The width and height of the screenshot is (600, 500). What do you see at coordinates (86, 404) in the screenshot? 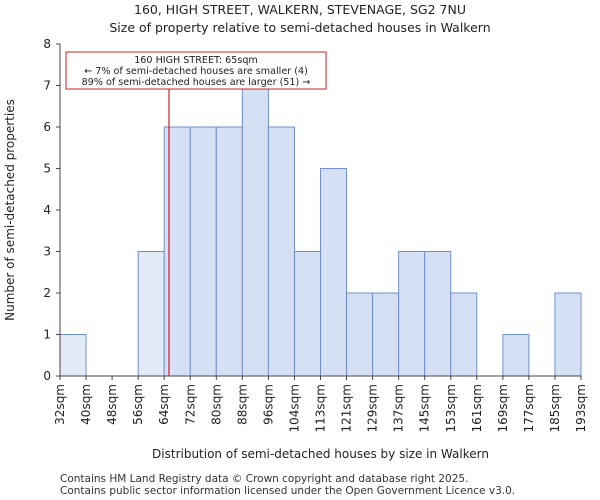
I see `x-tick-label: 40sqm` at bounding box center [86, 404].